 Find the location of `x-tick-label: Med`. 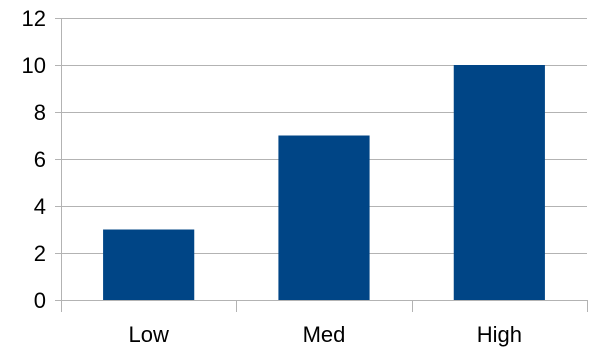

x-tick-label: Med is located at coordinates (324, 334).